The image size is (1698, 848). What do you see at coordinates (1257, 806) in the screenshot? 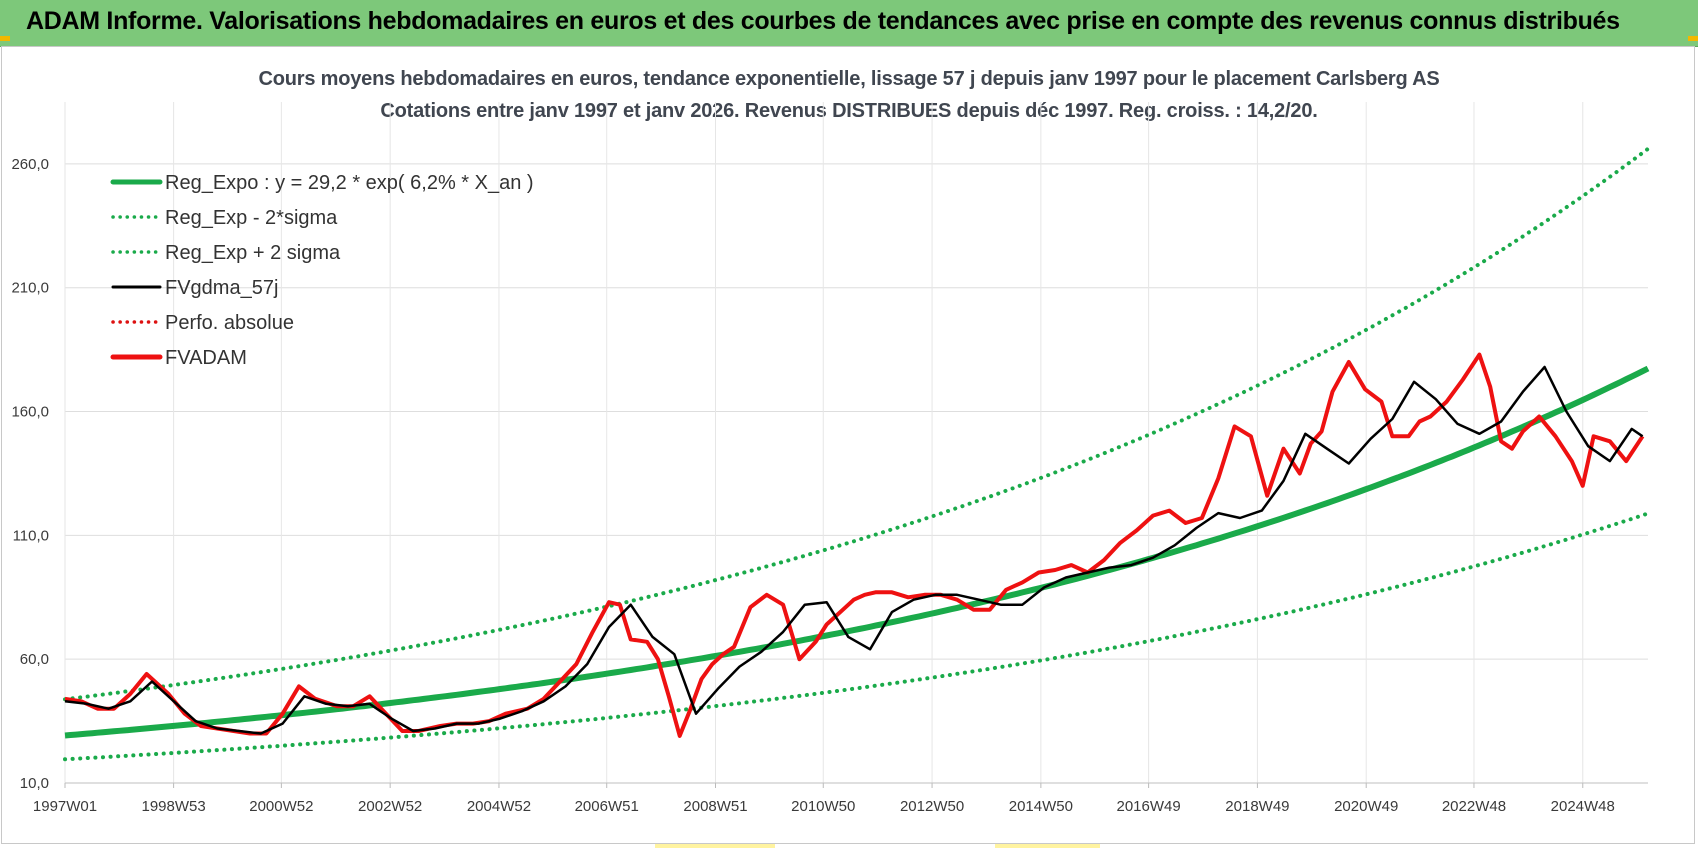
I see `x-tick-label: 2018W49` at bounding box center [1257, 806].